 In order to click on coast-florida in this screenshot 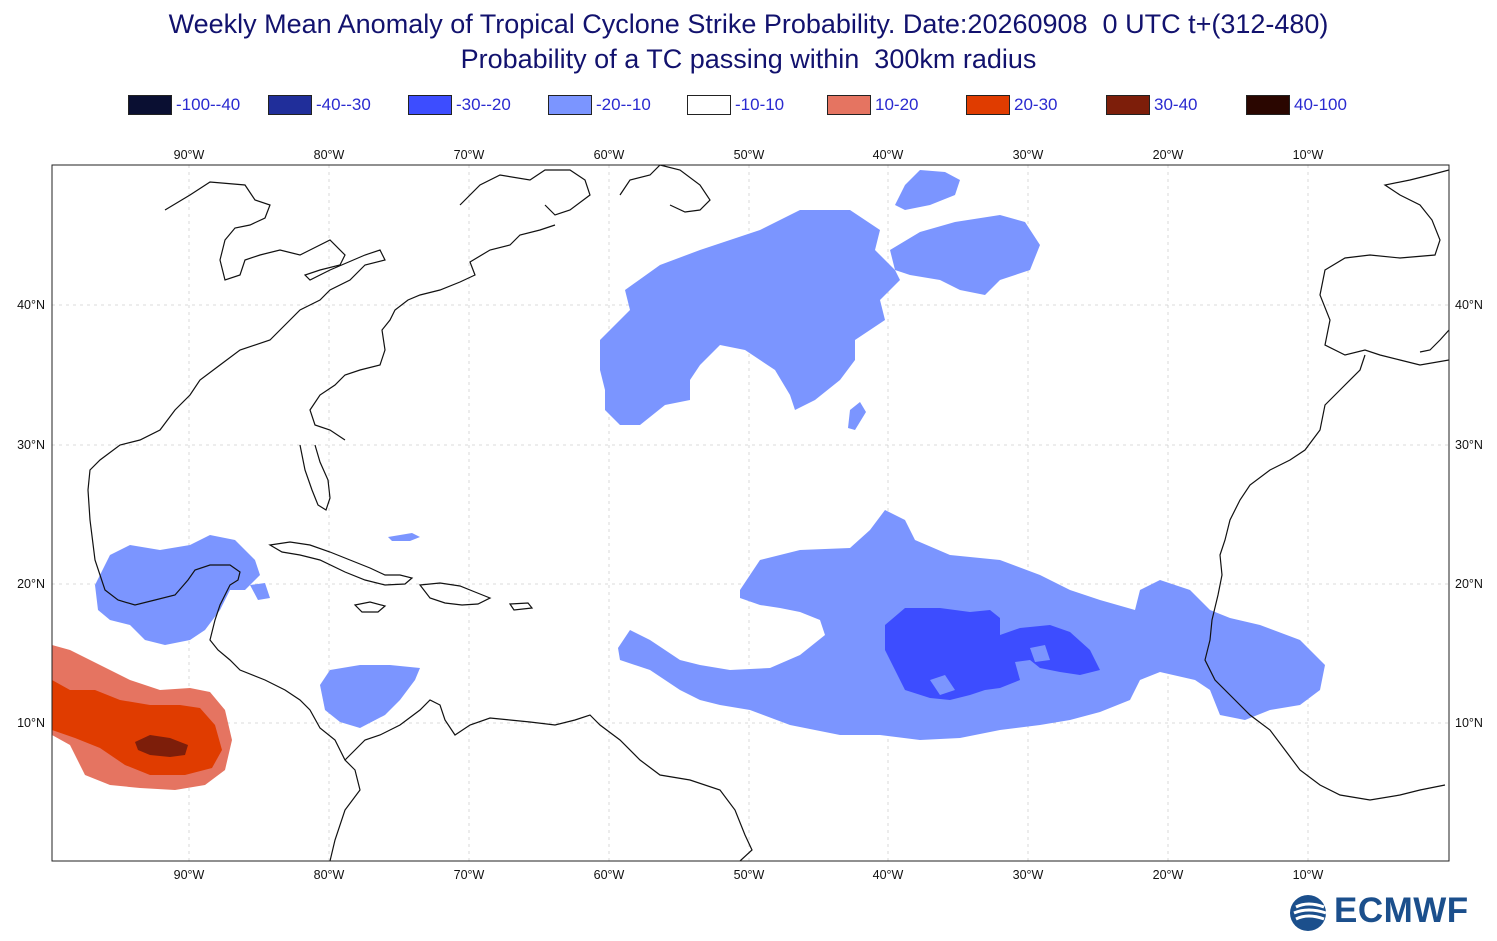, I will do `click(315, 477)`.